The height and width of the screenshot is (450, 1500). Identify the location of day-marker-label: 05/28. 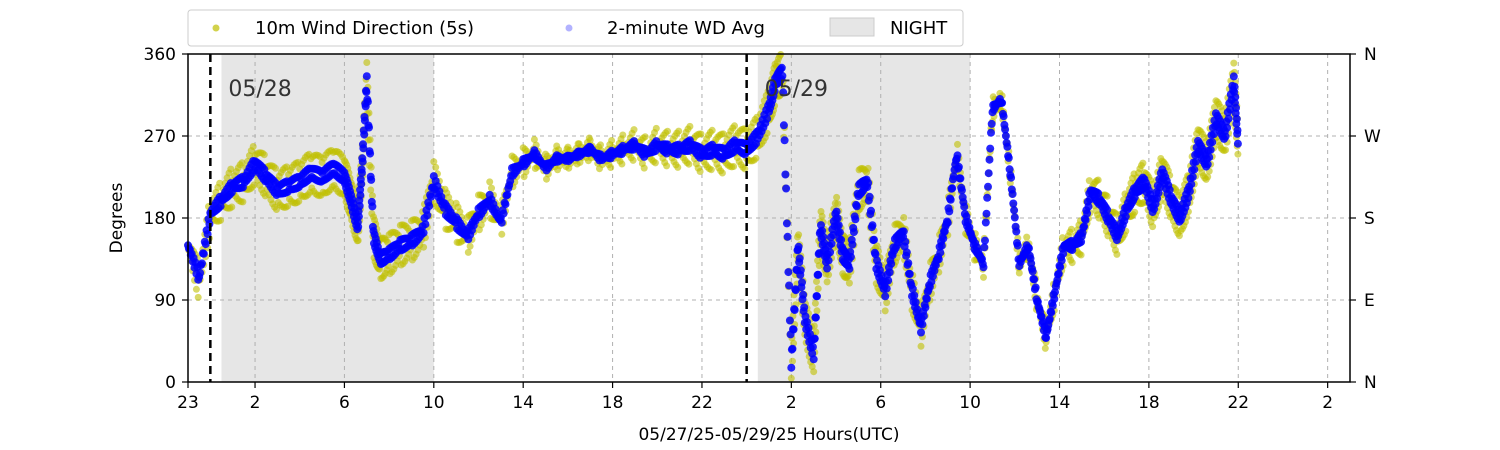
(259, 89).